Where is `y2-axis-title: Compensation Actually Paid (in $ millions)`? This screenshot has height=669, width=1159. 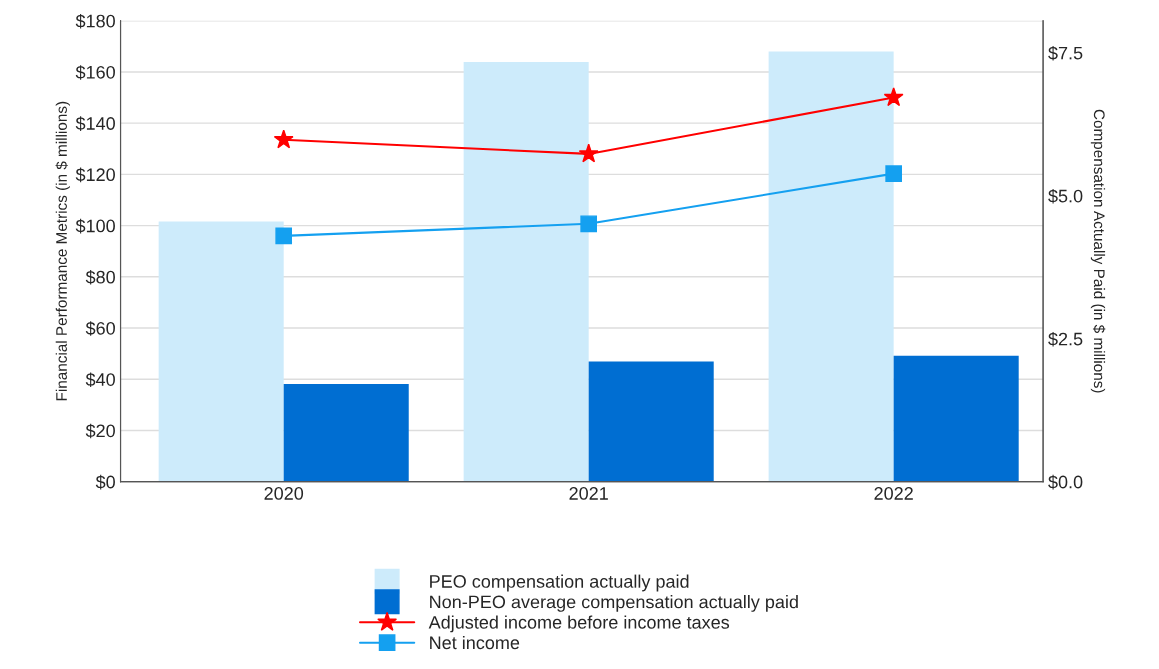 y2-axis-title: Compensation Actually Paid (in $ millions) is located at coordinates (1098, 251).